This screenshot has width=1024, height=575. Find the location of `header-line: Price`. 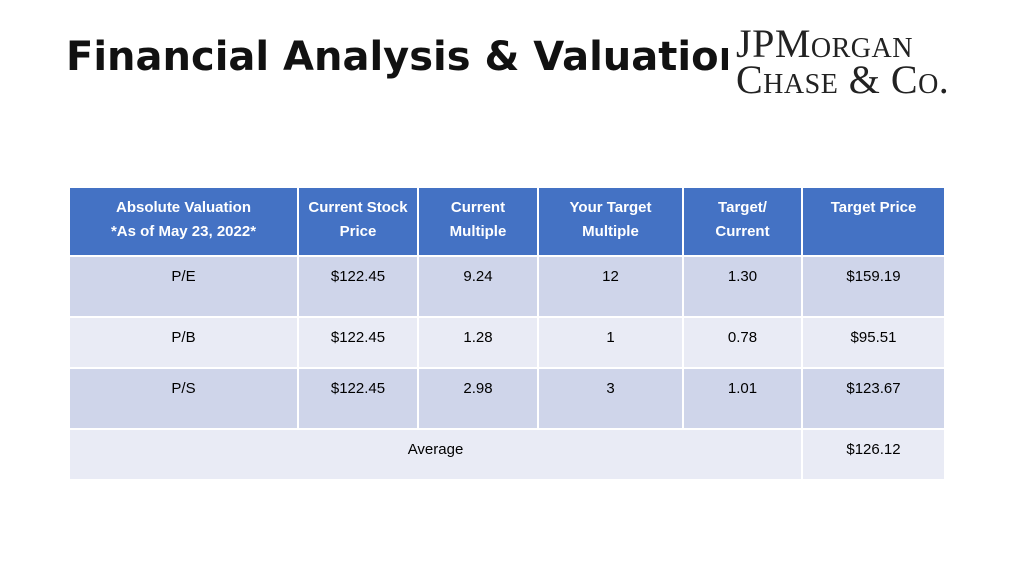

header-line: Price is located at coordinates (358, 231).